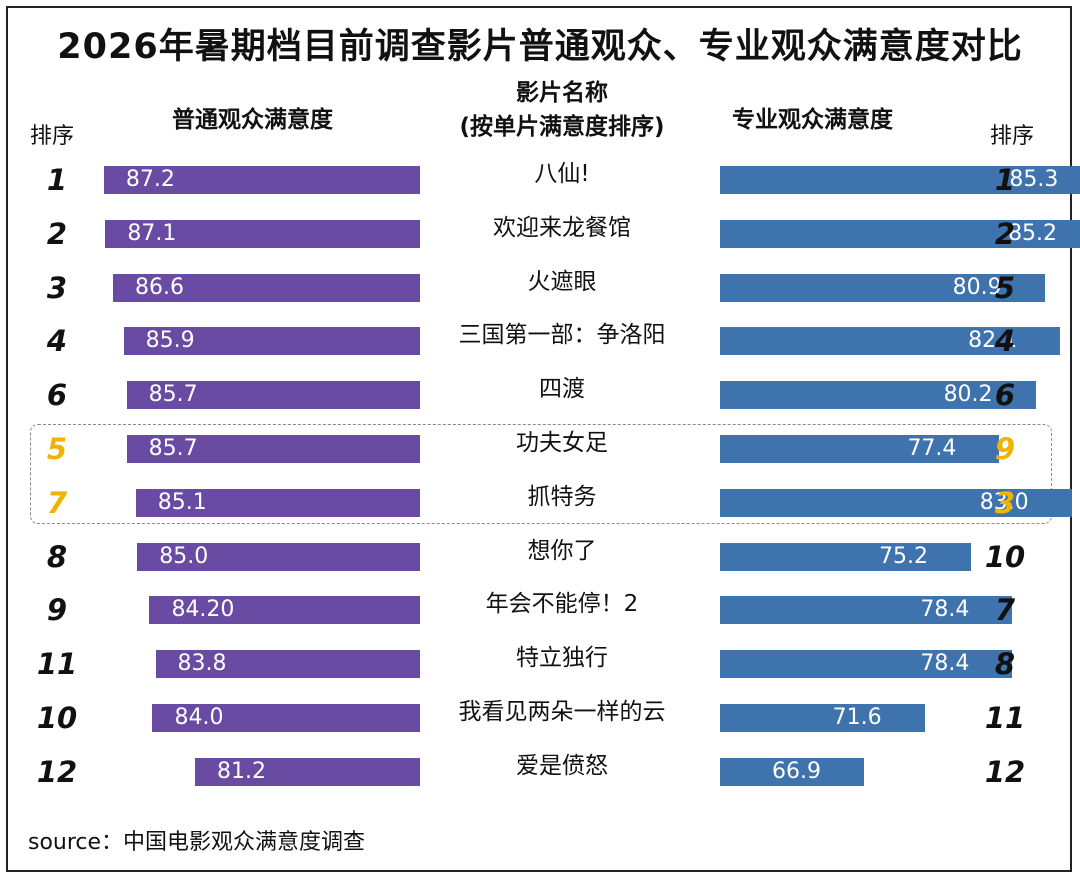  I want to click on value-label-general: 85.1, so click(182, 502).